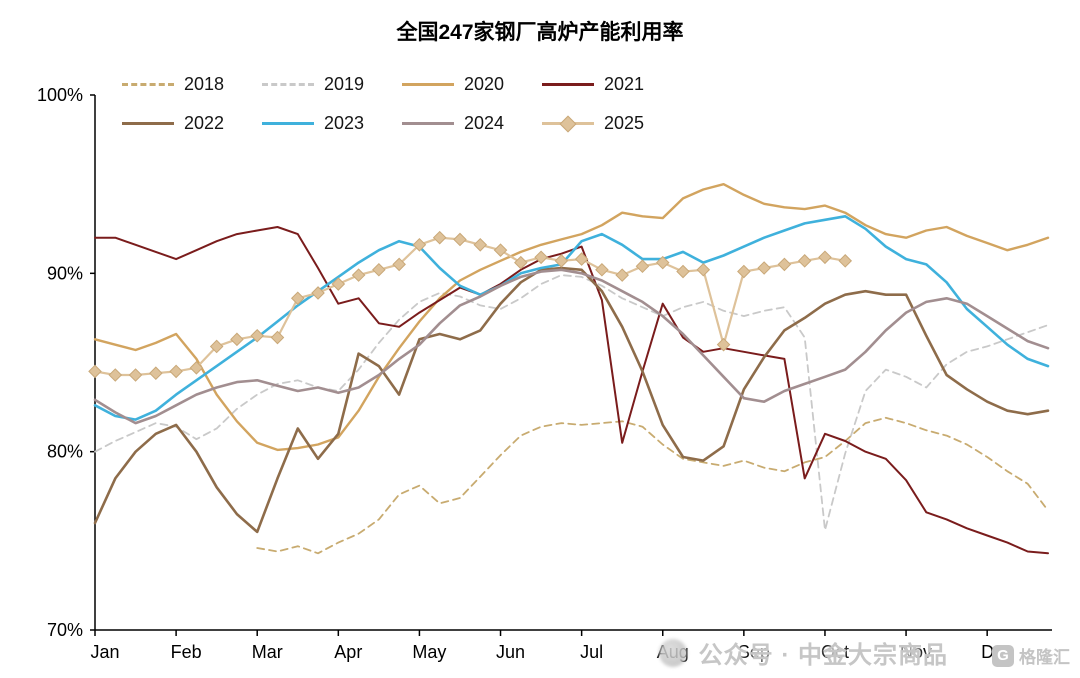 This screenshot has width=1080, height=678. I want to click on y-tick-label: 80%, so click(65, 452).